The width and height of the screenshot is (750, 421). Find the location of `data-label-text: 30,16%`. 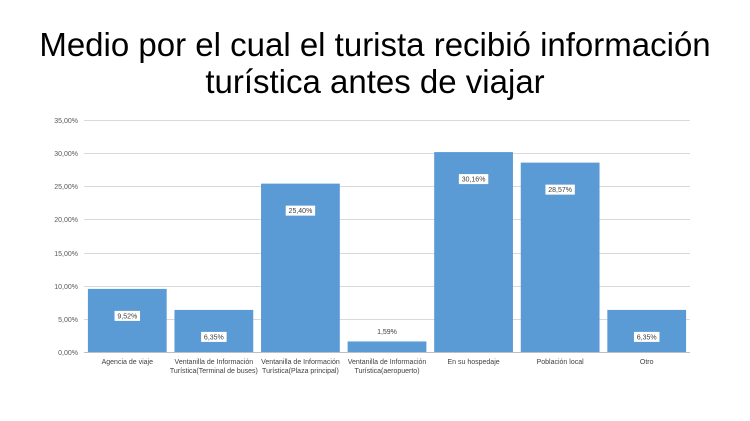

data-label-text: 30,16% is located at coordinates (474, 180).